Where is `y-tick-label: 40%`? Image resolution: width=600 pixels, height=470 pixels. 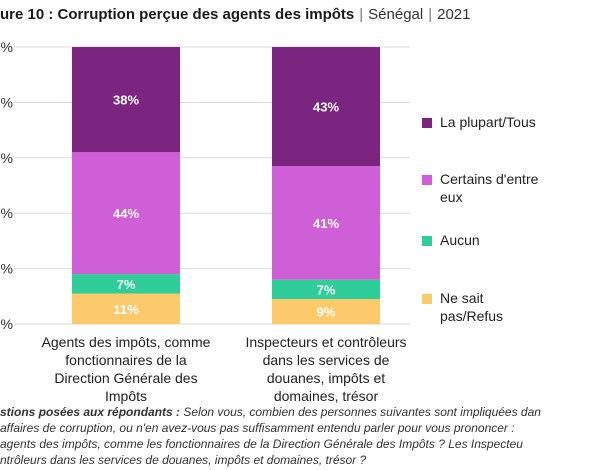 y-tick-label: 40% is located at coordinates (6, 213).